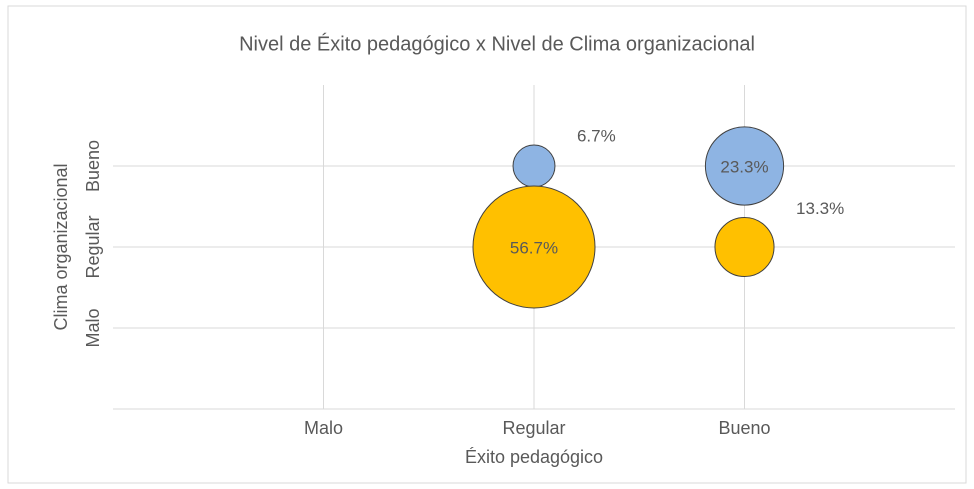 This screenshot has height=489, width=974. I want to click on x-tick-label: Bueno, so click(744, 428).